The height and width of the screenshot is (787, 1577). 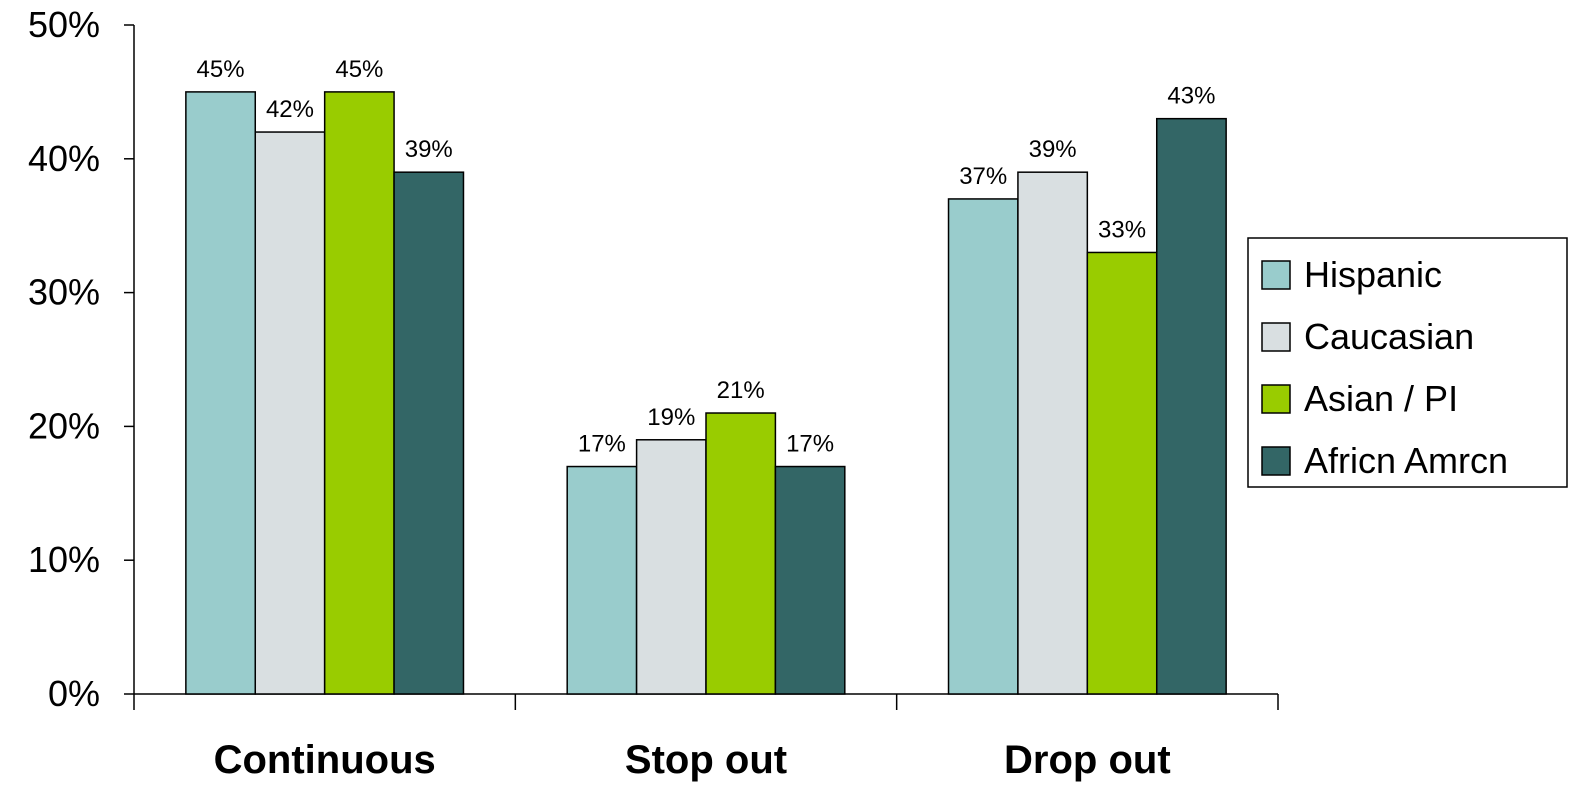 What do you see at coordinates (359, 393) in the screenshot?
I see `bar-asian-pi-continuous` at bounding box center [359, 393].